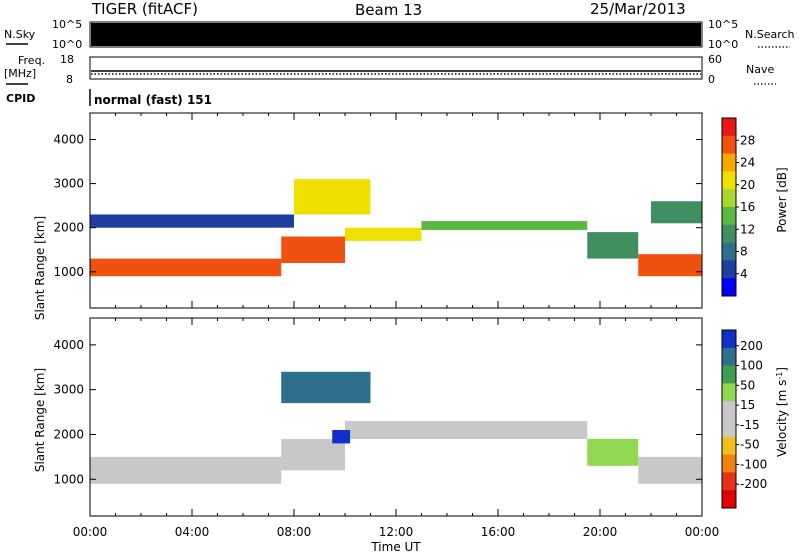 This screenshot has height=554, width=800. What do you see at coordinates (68, 479) in the screenshot?
I see `velocity-ytick-label-0: 1000` at bounding box center [68, 479].